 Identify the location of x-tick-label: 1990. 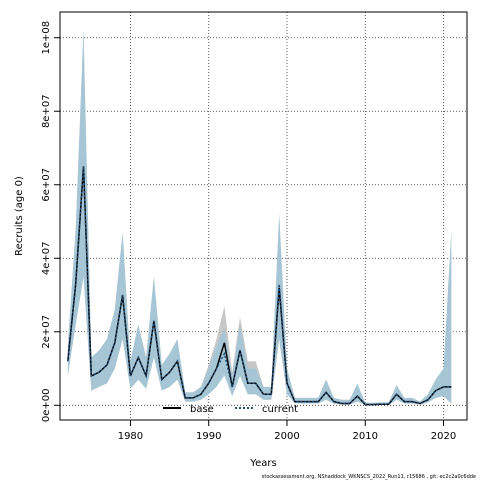
(208, 436).